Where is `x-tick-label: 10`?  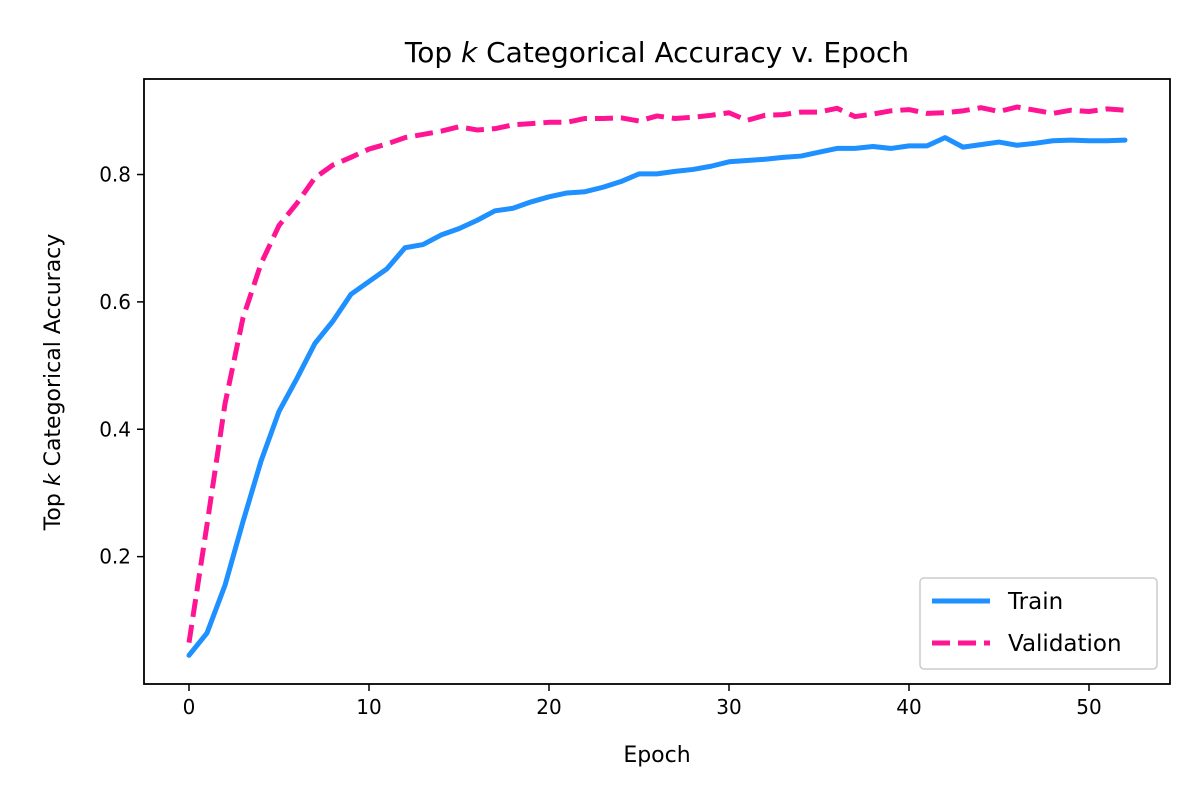 x-tick-label: 10 is located at coordinates (368, 707).